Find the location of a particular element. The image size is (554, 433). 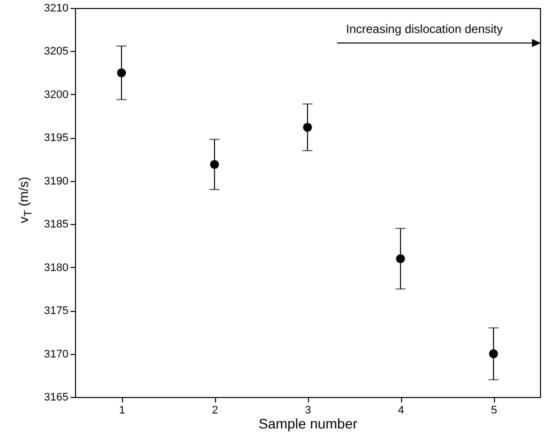

annotation: Increasing dislocation density is located at coordinates (424, 29).